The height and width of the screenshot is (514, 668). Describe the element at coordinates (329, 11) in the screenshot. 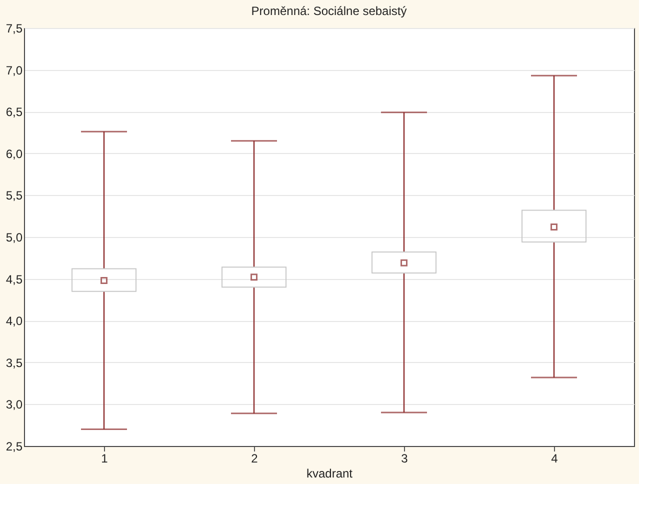

I see `chart-title: Proměnná: Sociálne sebaistý` at that location.